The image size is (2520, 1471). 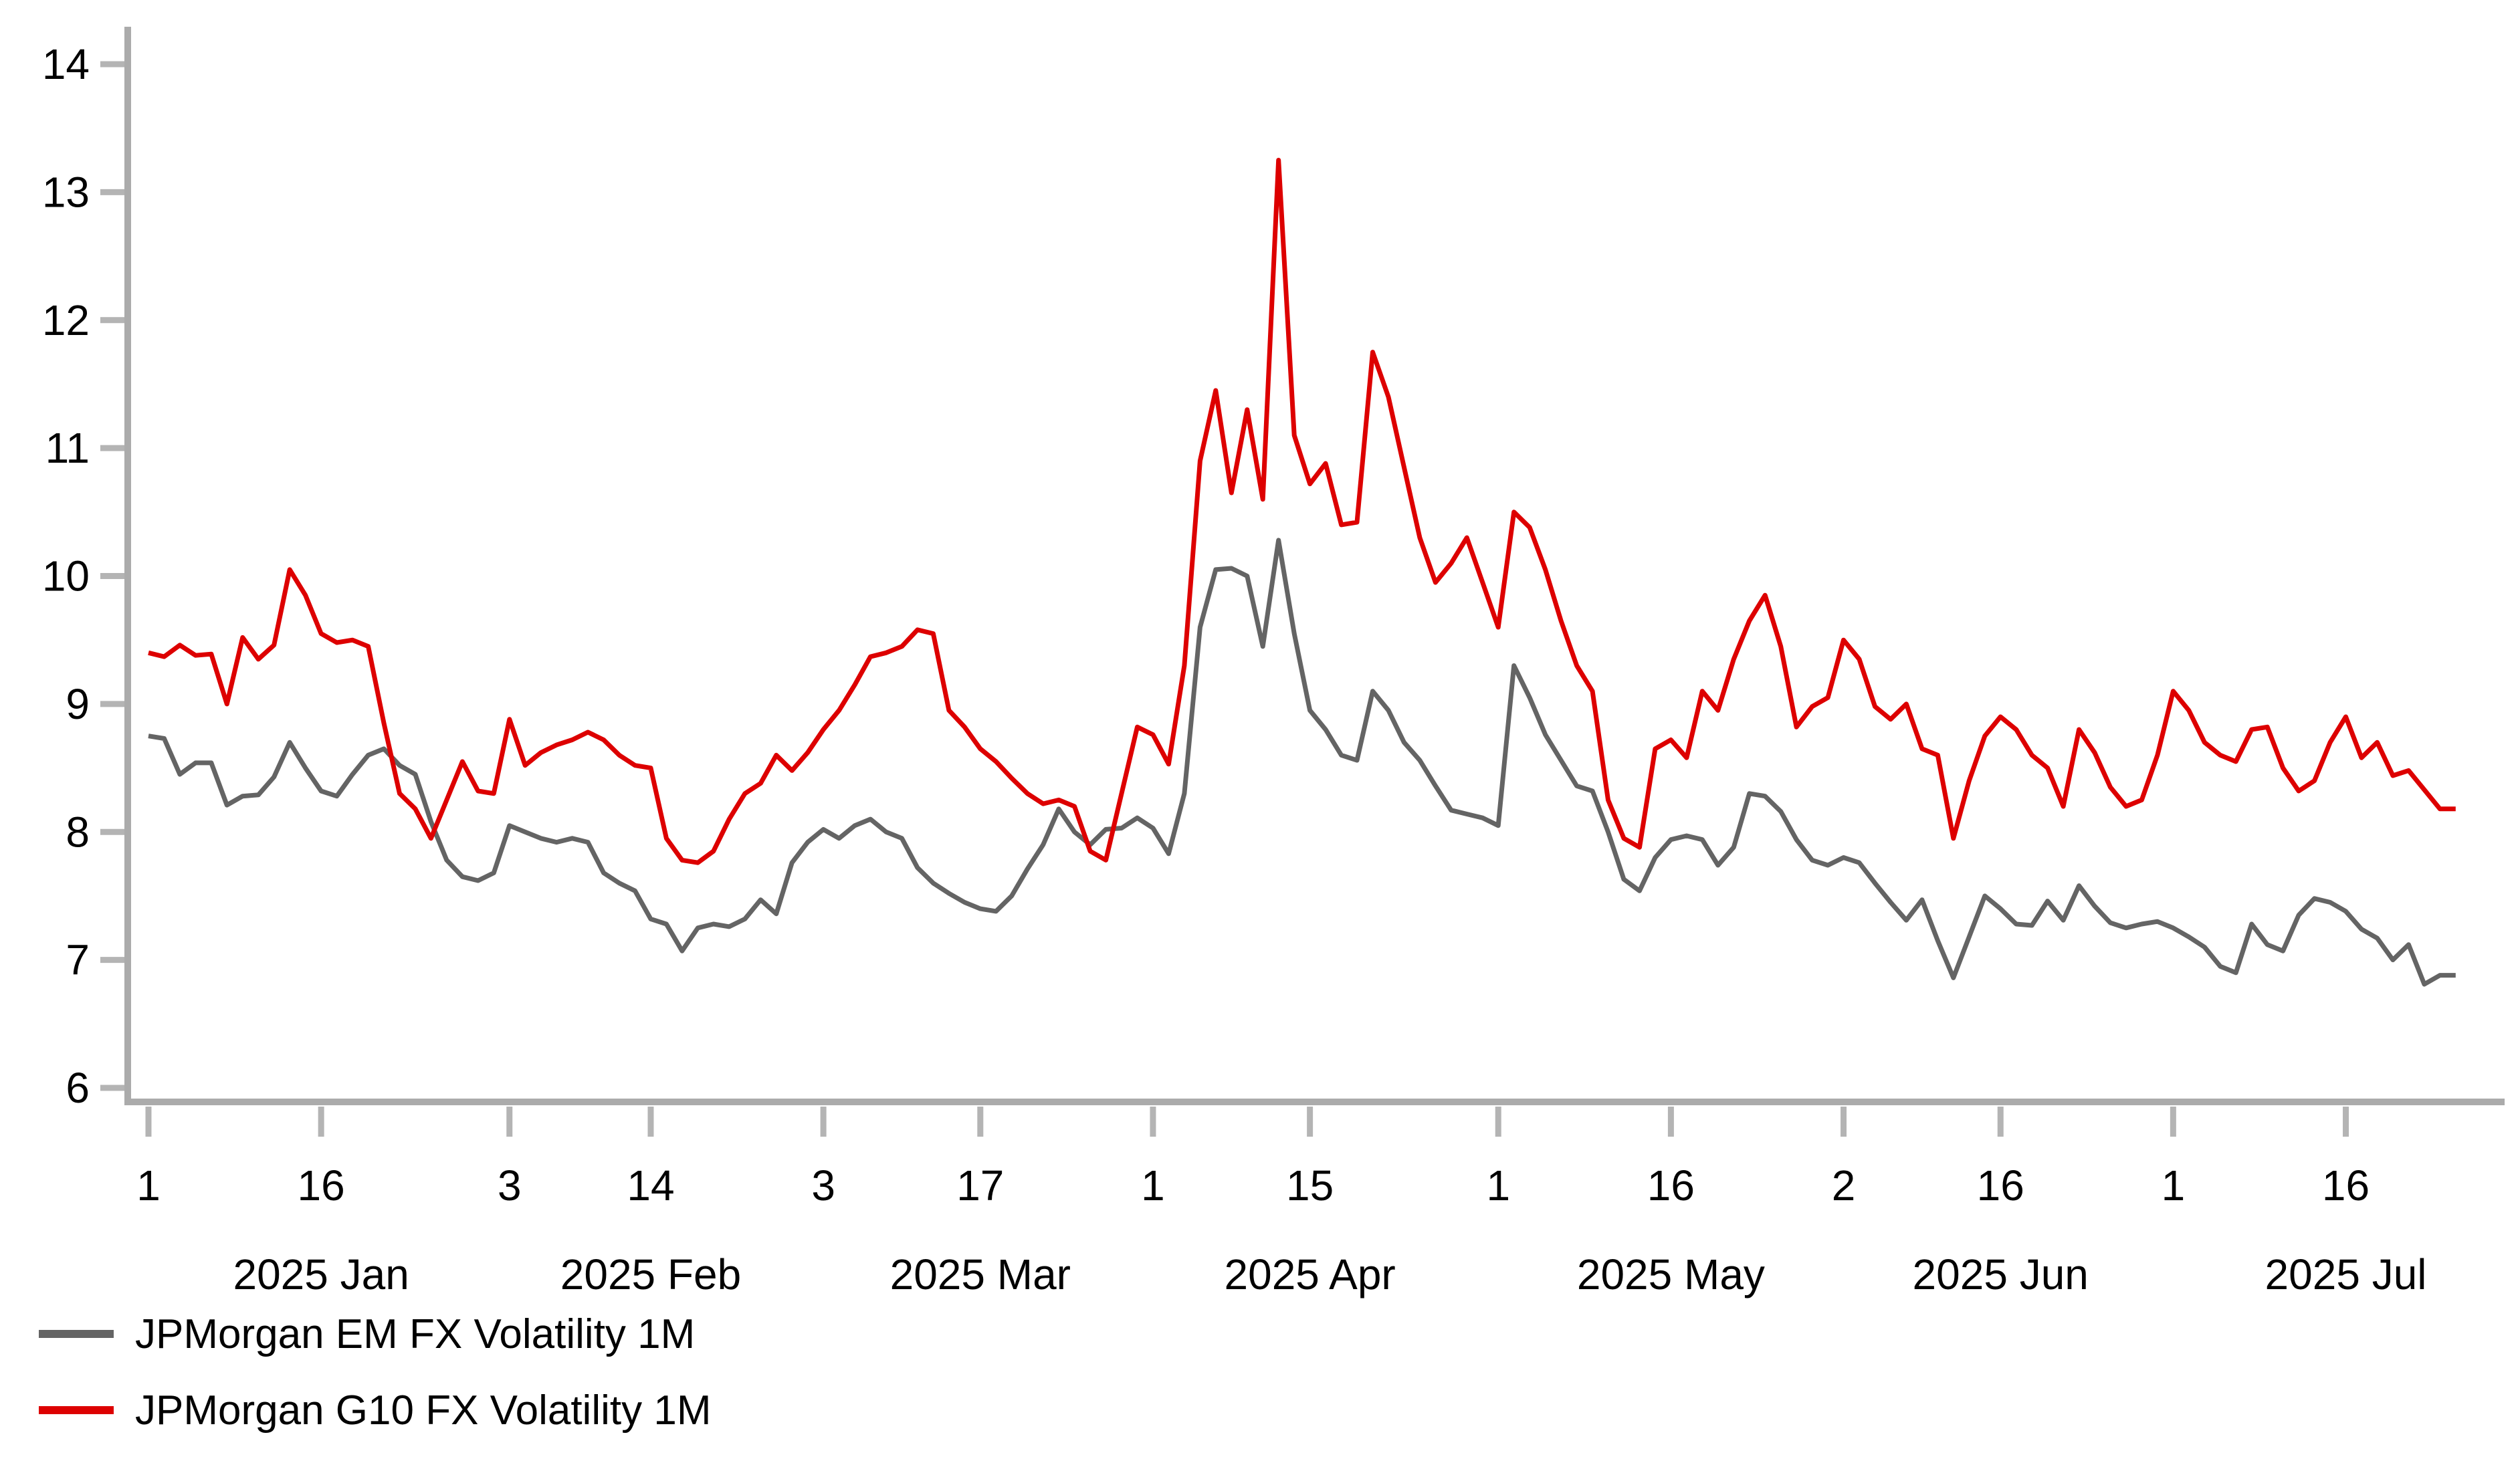 What do you see at coordinates (650, 1274) in the screenshot?
I see `x-month-label: 2025 Feb` at bounding box center [650, 1274].